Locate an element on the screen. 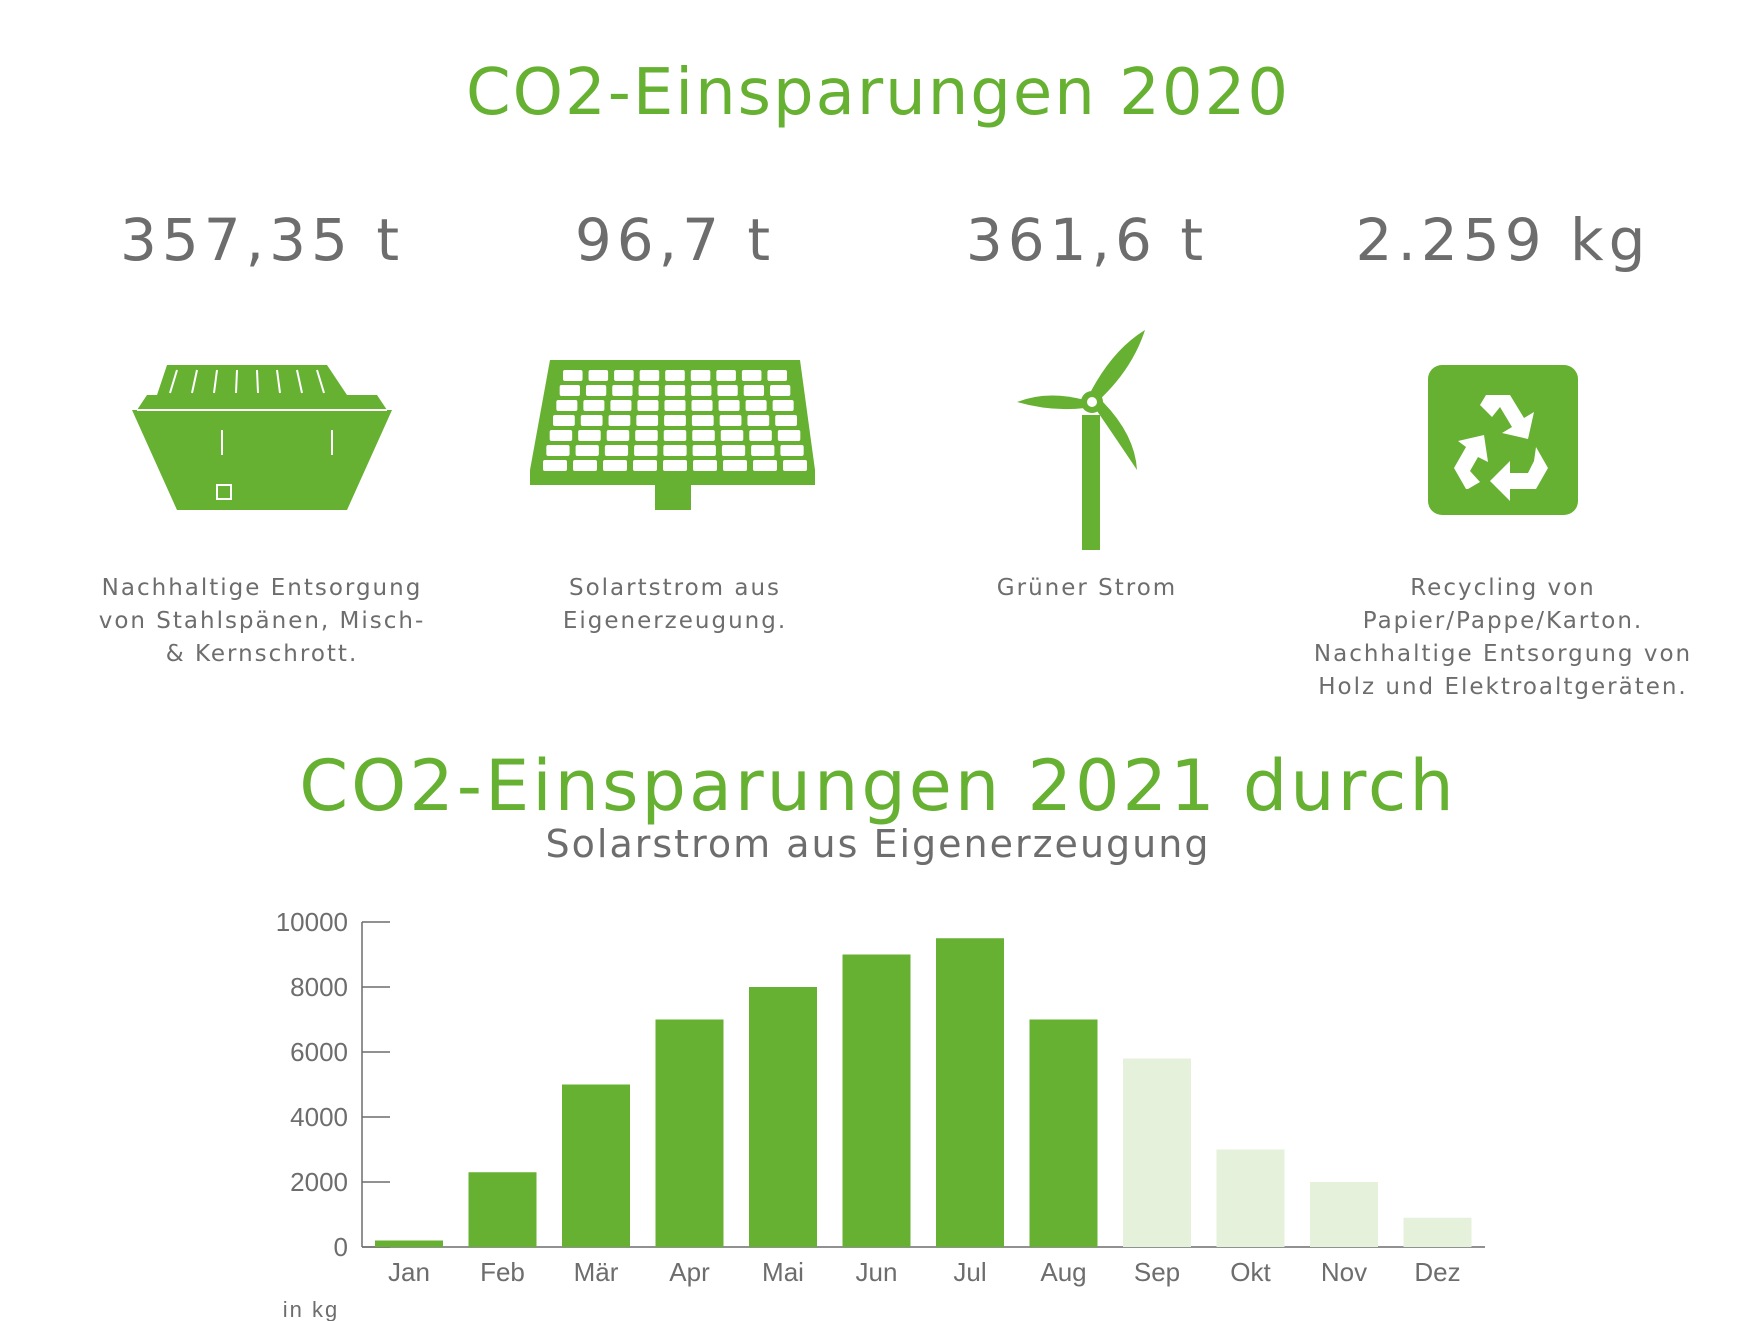 The image size is (1756, 1321). x-tick-label: Jan is located at coordinates (409, 1272).